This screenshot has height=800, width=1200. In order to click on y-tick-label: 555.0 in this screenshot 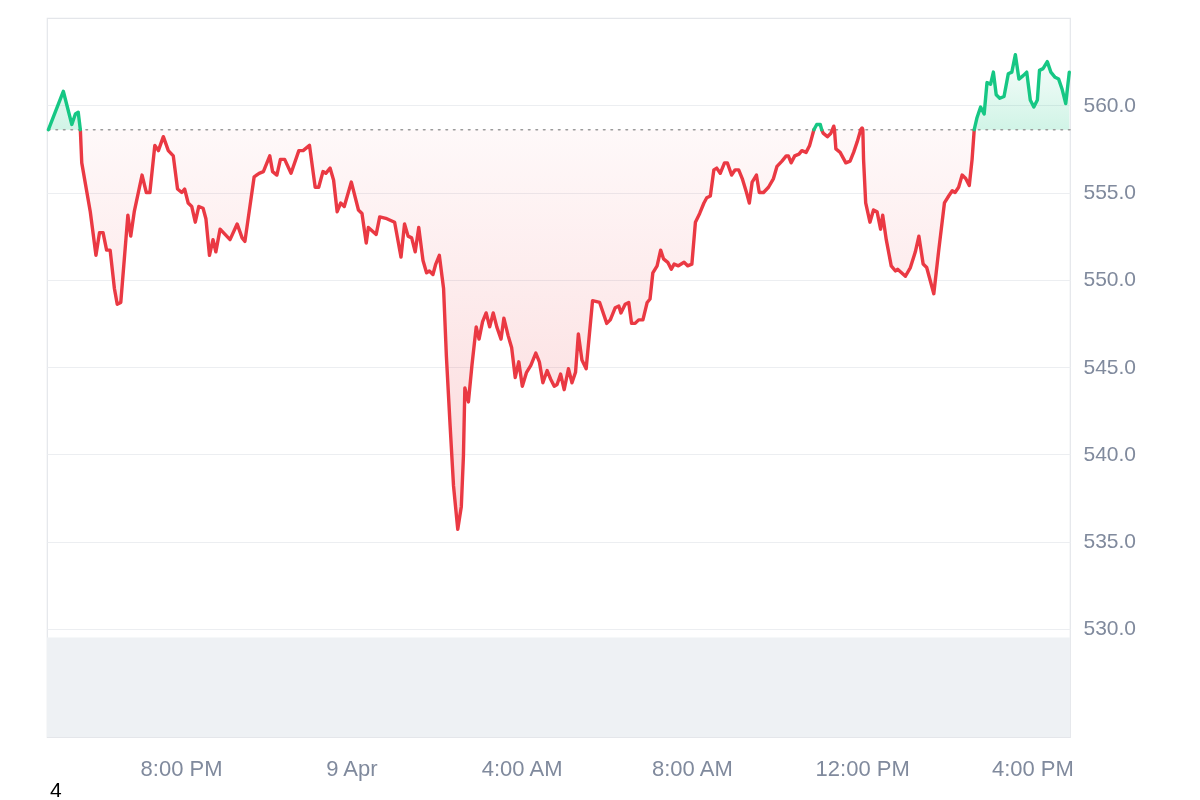, I will do `click(1110, 192)`.